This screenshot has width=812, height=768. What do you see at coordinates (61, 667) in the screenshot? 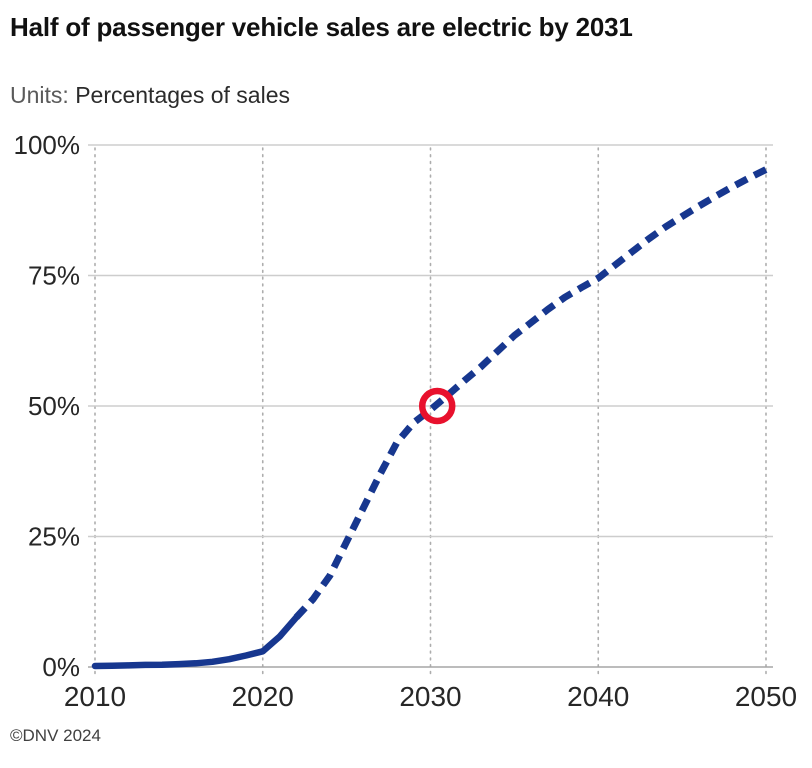
I see `y-tick-label: 0%` at bounding box center [61, 667].